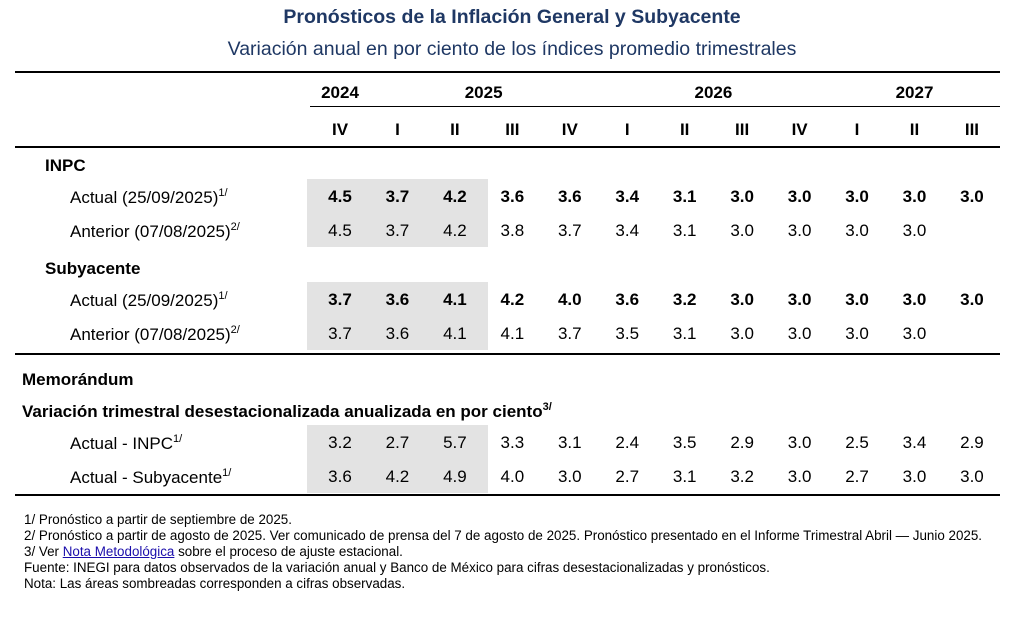  Describe the element at coordinates (455, 442) in the screenshot. I see `value-cell: 5.7` at that location.